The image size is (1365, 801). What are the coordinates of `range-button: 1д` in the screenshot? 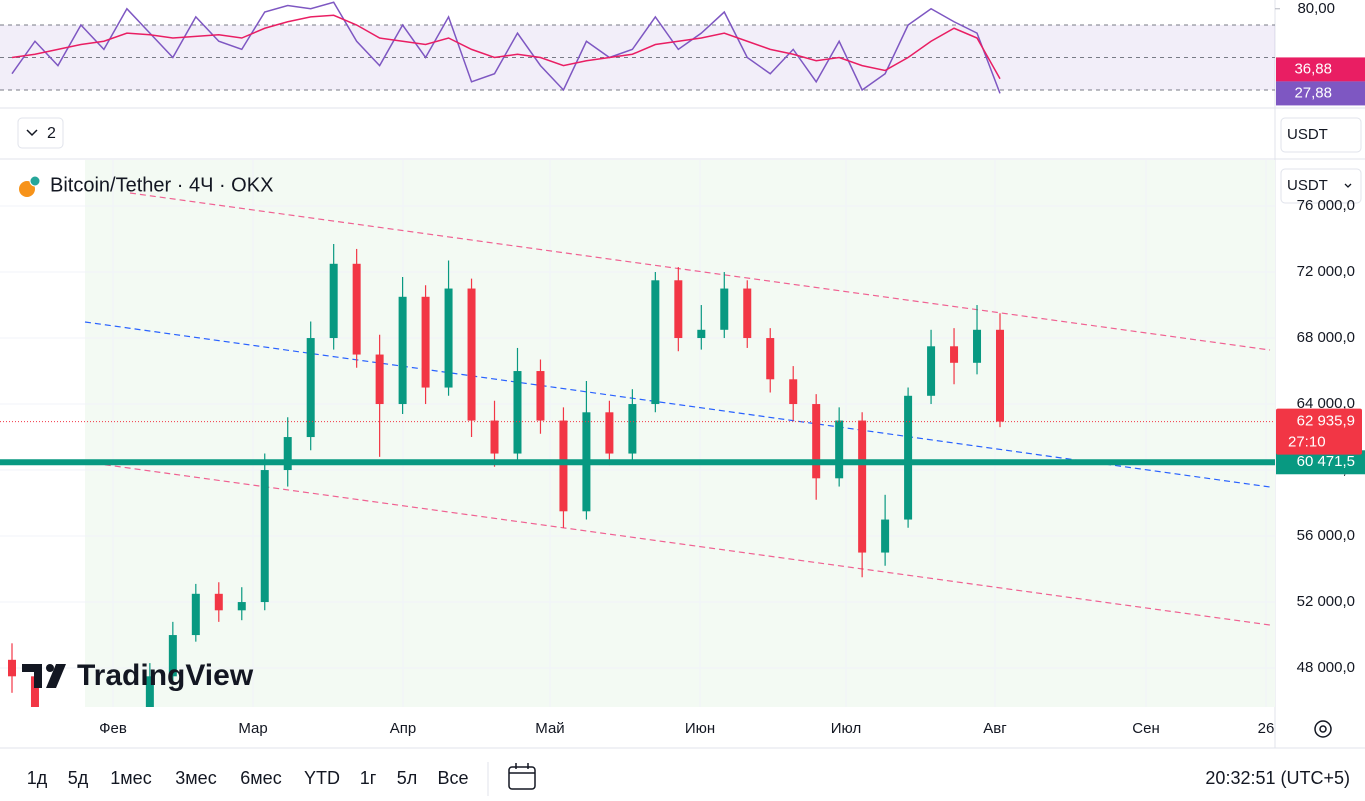 It's located at (37, 778).